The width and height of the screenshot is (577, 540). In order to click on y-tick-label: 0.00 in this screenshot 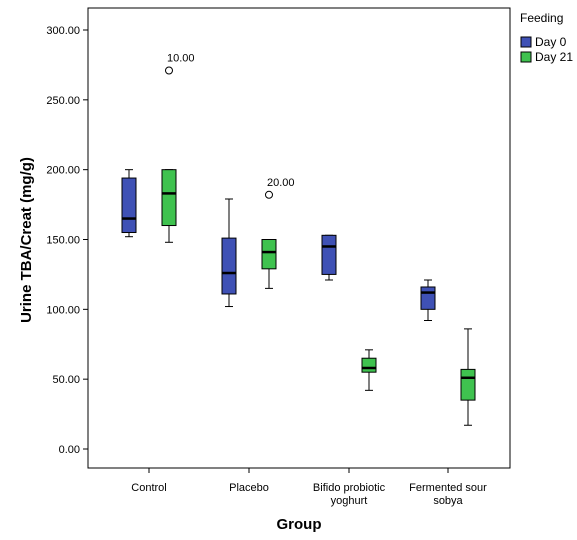, I will do `click(69, 450)`.